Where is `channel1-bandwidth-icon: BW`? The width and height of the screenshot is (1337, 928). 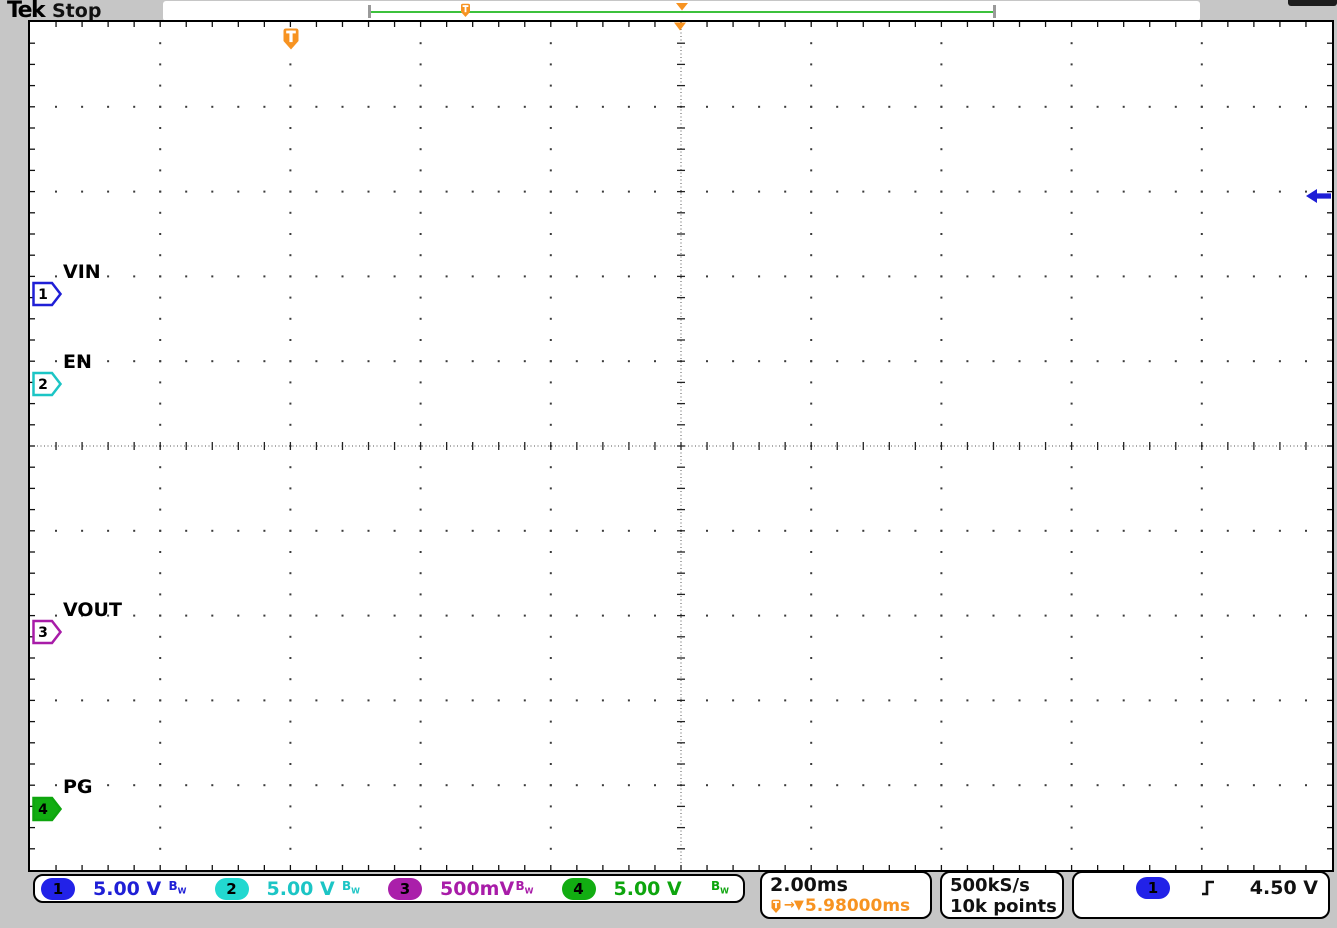
channel1-bandwidth-icon: BW is located at coordinates (177, 887).